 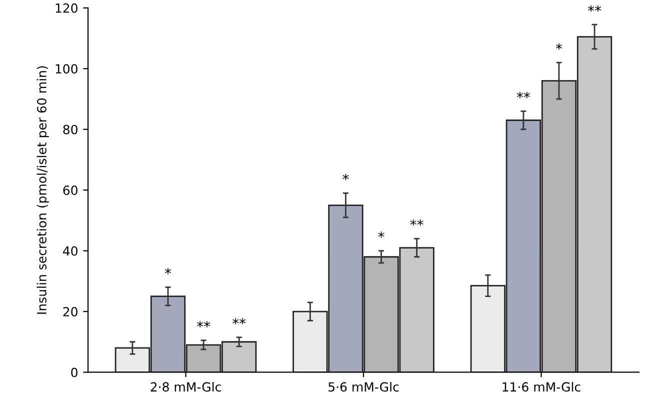 What do you see at coordinates (185, 387) in the screenshot?
I see `x-tick-label: 2·8 mM-Glc` at bounding box center [185, 387].